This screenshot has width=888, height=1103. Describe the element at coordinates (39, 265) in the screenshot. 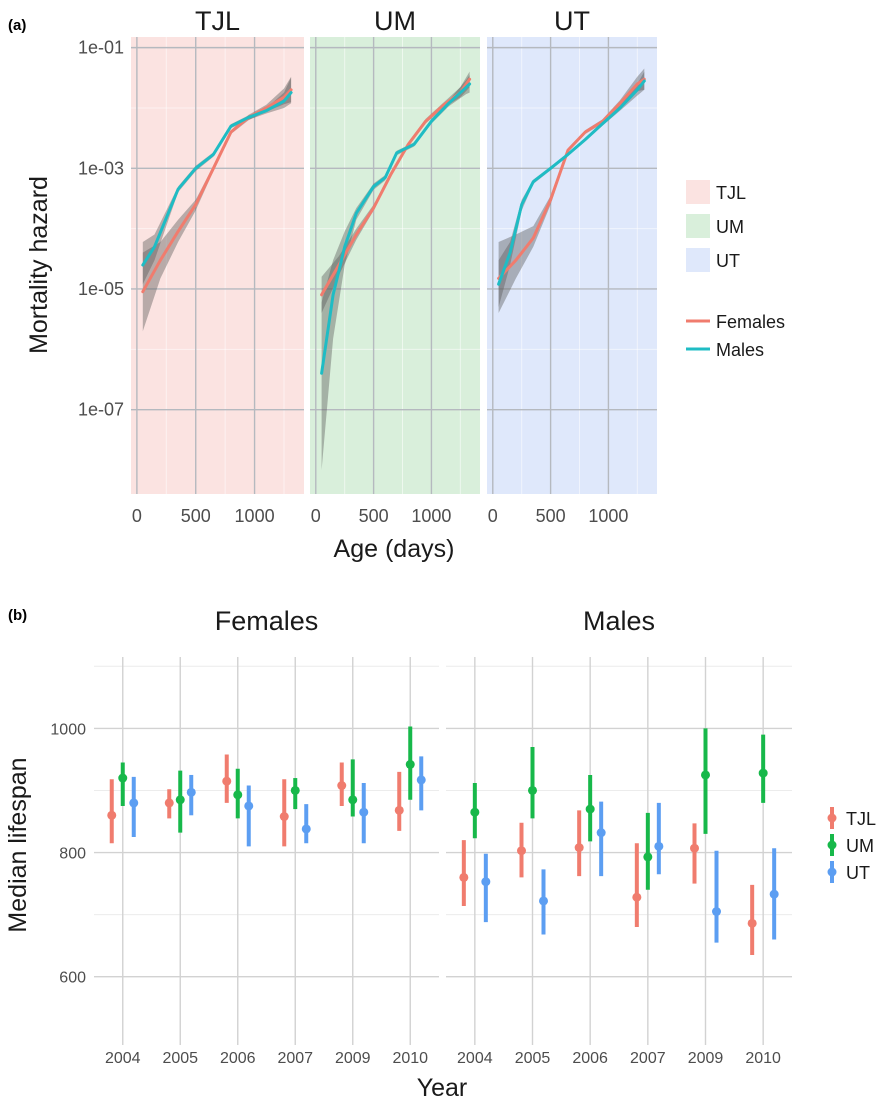

I see `y-axis-title: Mortality hazard` at that location.